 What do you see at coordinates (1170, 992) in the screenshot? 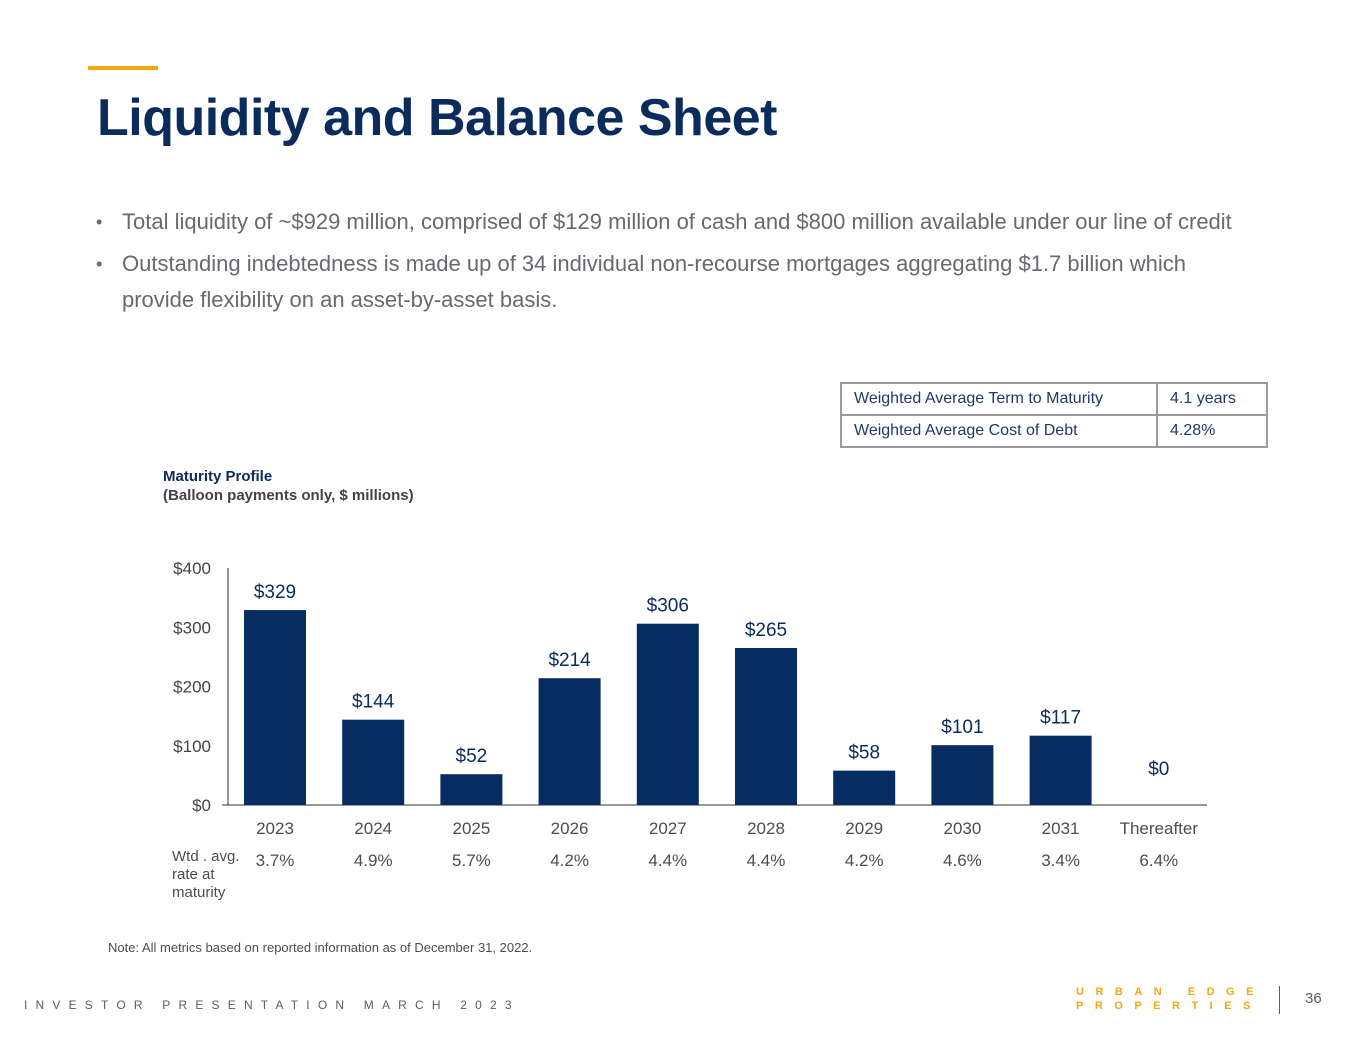
I see `logo-line-1: URBAN EDGE` at bounding box center [1170, 992].